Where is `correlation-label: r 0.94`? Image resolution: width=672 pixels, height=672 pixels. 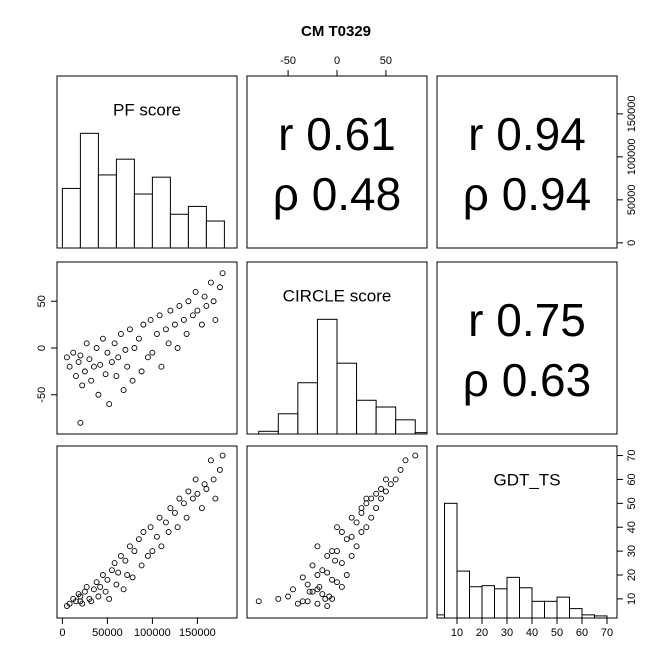 correlation-label: r 0.94 is located at coordinates (527, 134).